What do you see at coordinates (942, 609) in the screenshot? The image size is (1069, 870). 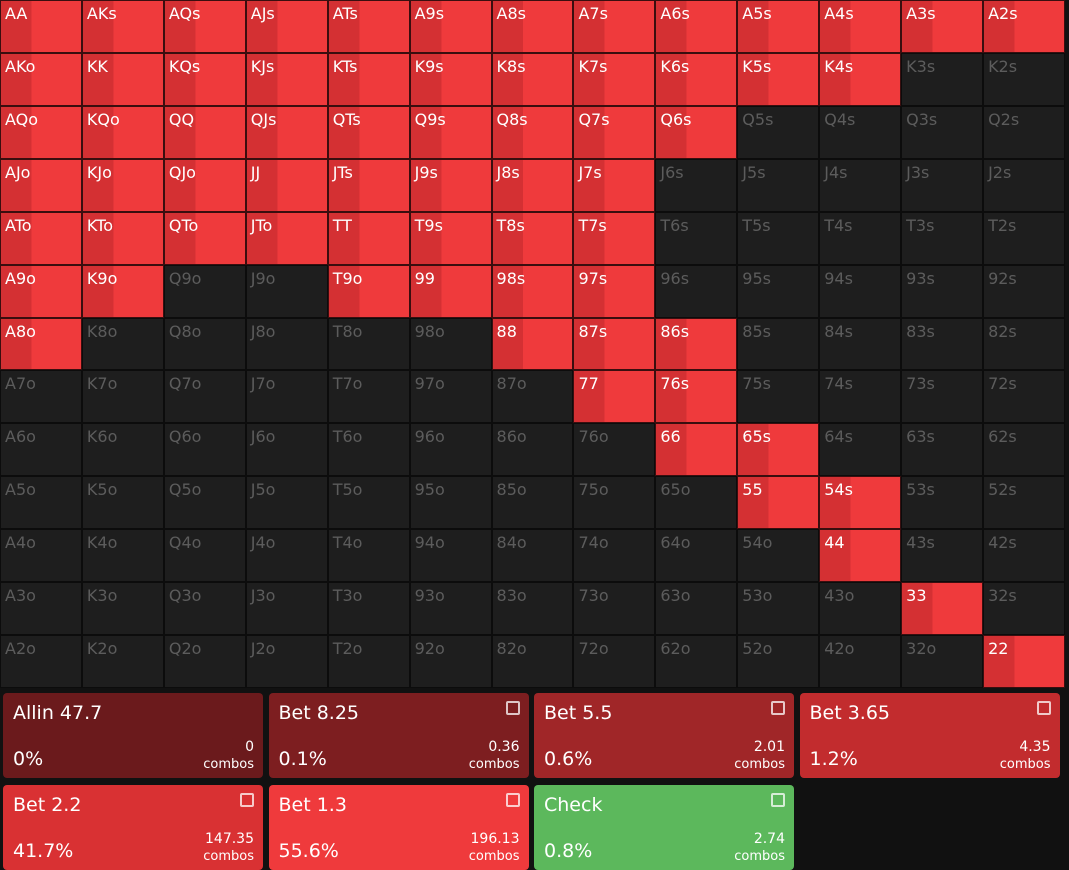 I see `hand-cell: 33` at bounding box center [942, 609].